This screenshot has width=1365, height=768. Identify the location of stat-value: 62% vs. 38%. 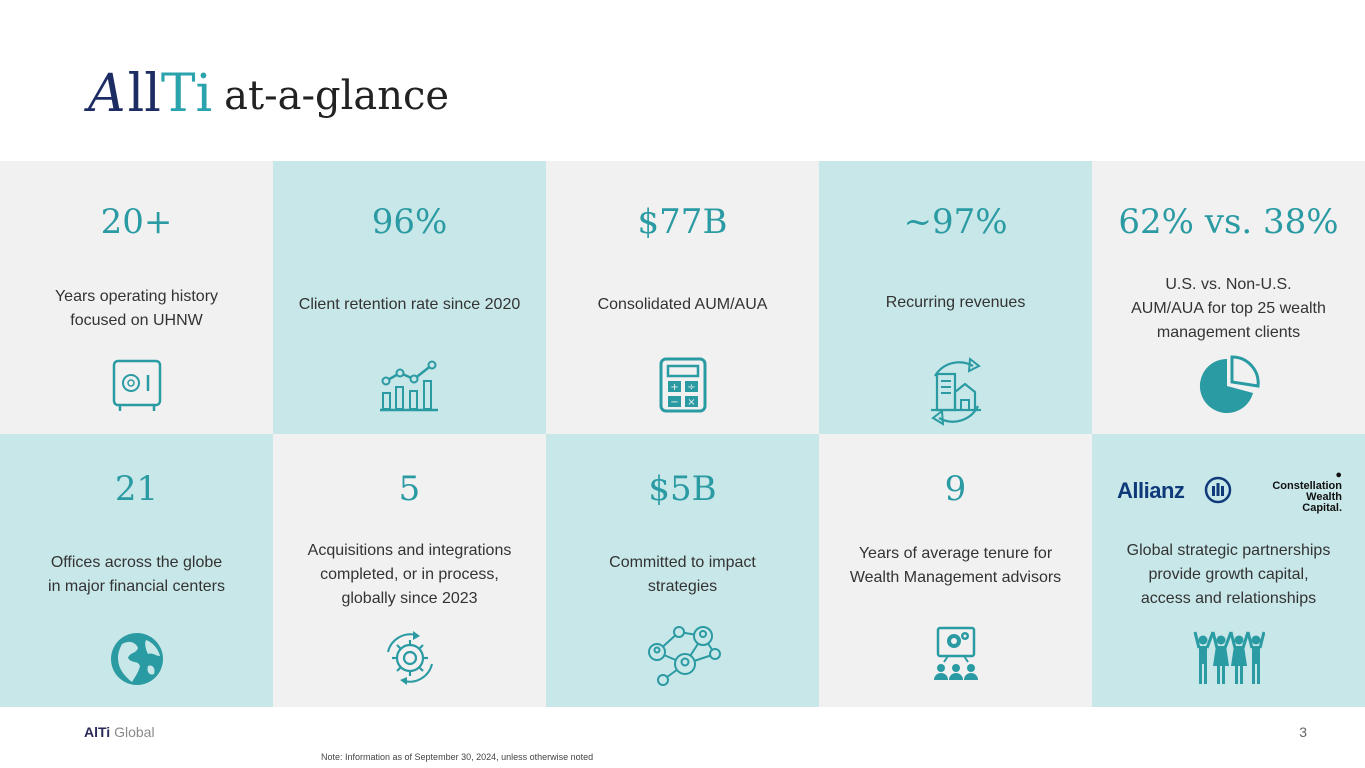
(1228, 222).